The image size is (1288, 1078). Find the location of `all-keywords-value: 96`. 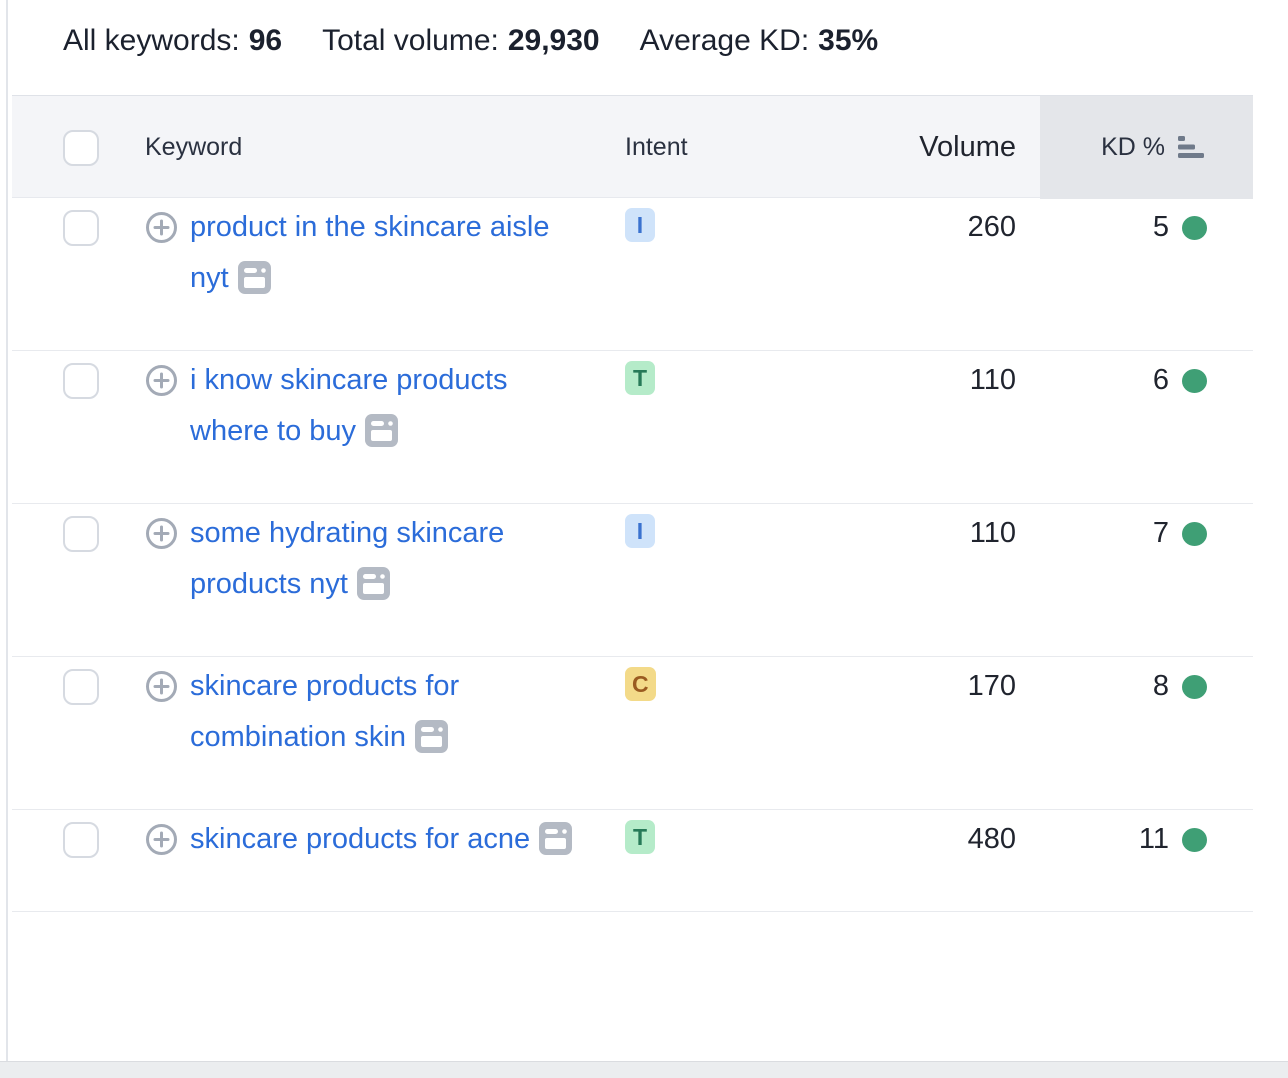

all-keywords-value: 96 is located at coordinates (265, 40).